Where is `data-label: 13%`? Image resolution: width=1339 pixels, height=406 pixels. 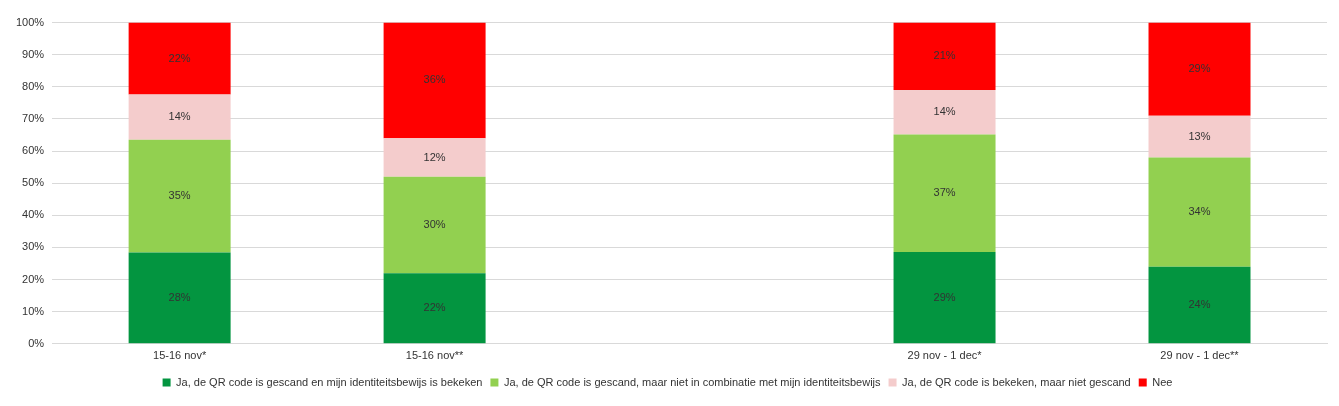
data-label: 13% is located at coordinates (1199, 135).